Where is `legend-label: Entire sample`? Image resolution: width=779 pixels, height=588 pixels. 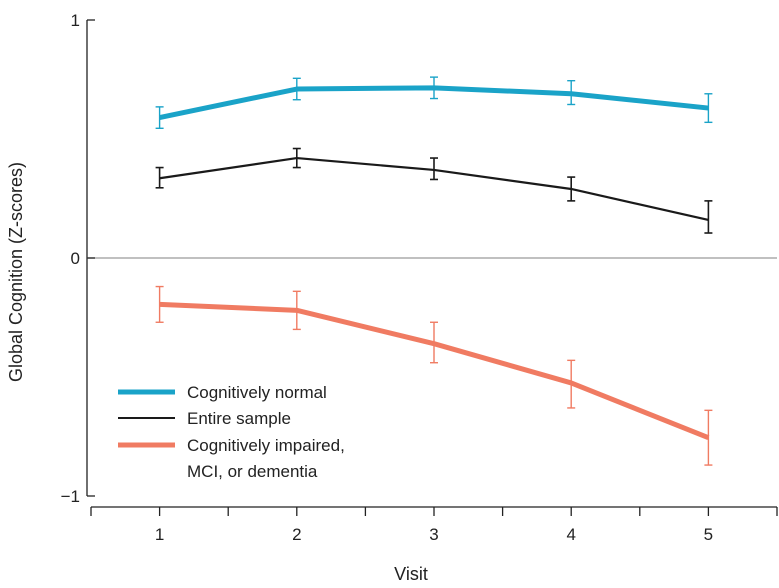
legend-label: Entire sample is located at coordinates (239, 418).